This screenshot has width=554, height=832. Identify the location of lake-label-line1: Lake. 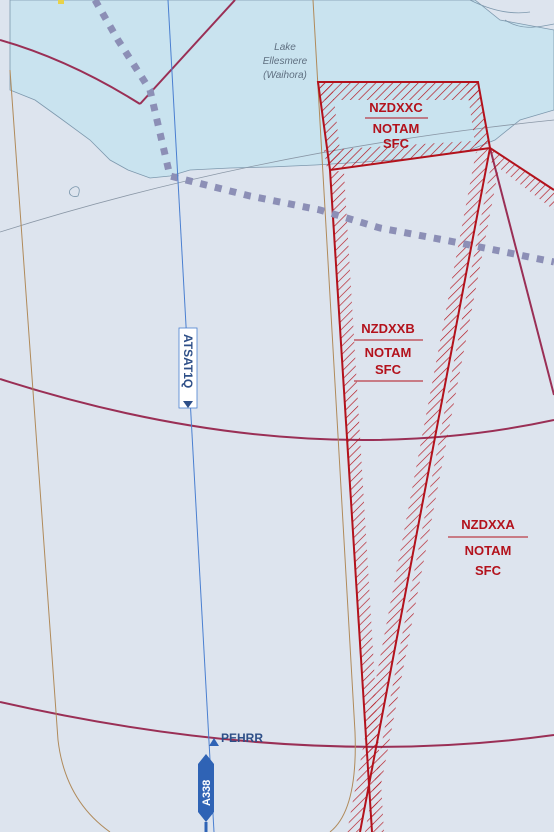
(285, 47).